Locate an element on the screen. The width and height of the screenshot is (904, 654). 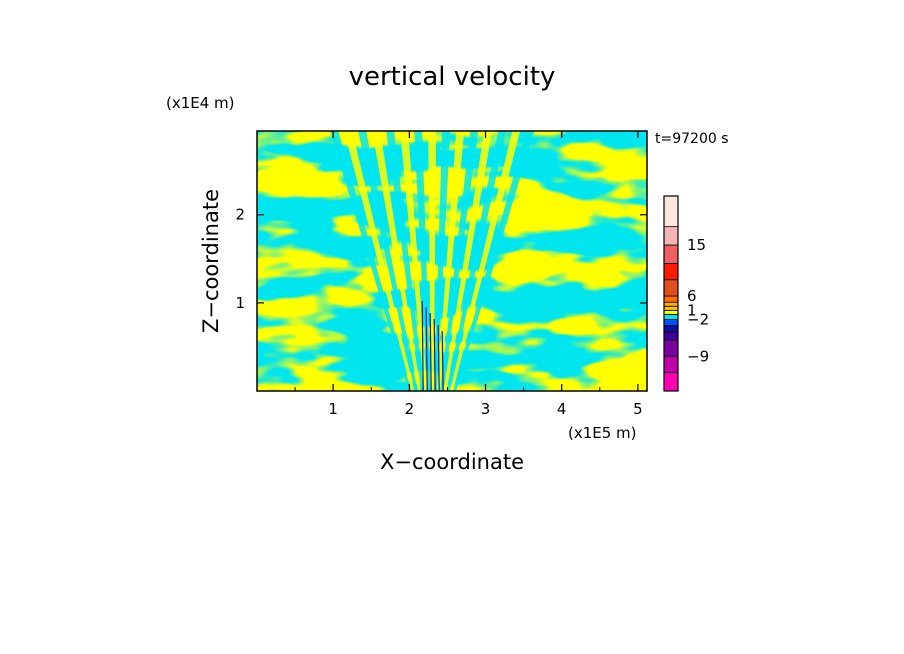
x-tick-label: 5 is located at coordinates (638, 409).